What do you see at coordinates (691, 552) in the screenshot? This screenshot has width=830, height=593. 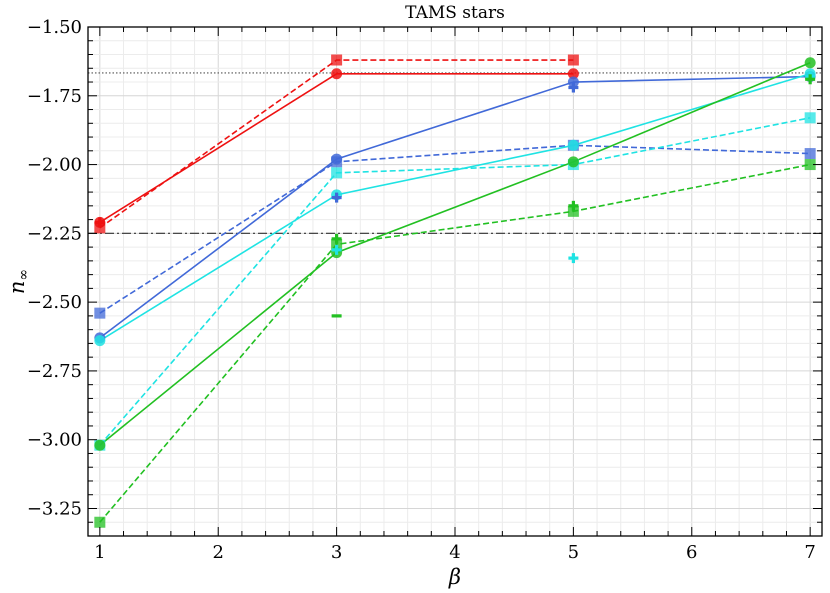 I see `x-tick-label: 6` at bounding box center [691, 552].